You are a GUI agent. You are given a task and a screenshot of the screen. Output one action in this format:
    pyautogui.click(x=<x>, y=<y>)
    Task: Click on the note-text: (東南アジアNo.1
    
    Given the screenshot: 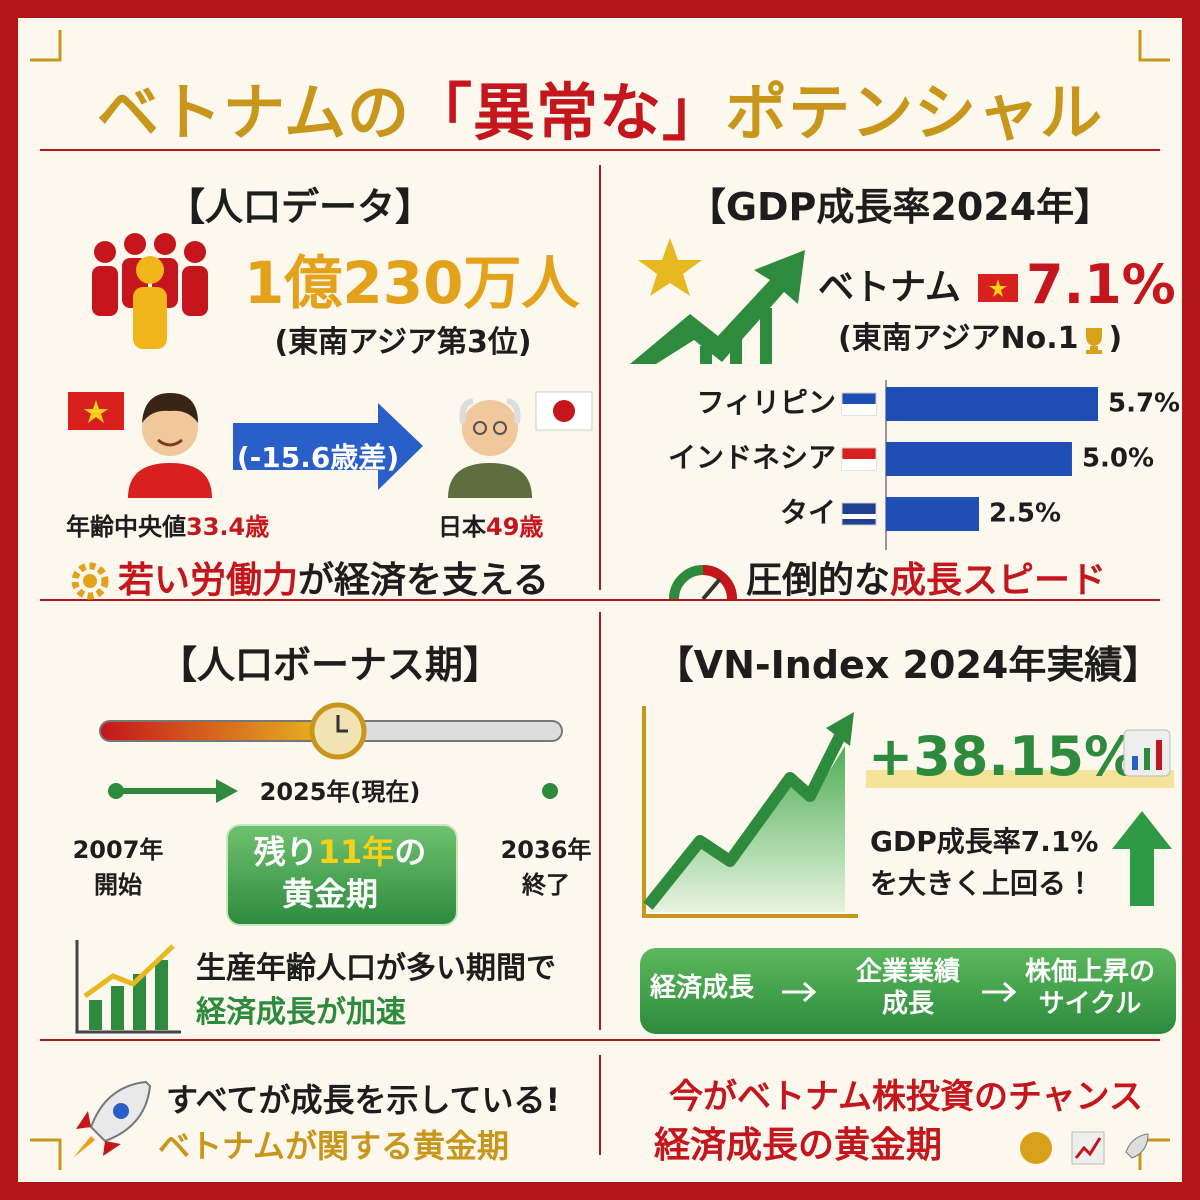 What is the action you would take?
    pyautogui.click(x=958, y=338)
    